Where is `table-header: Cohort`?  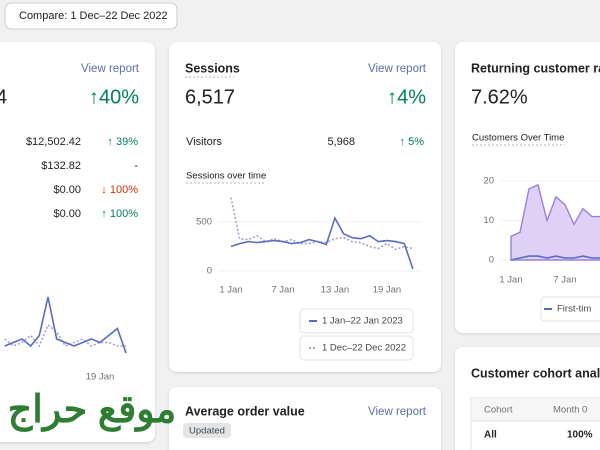
table-header: Cohort is located at coordinates (498, 410).